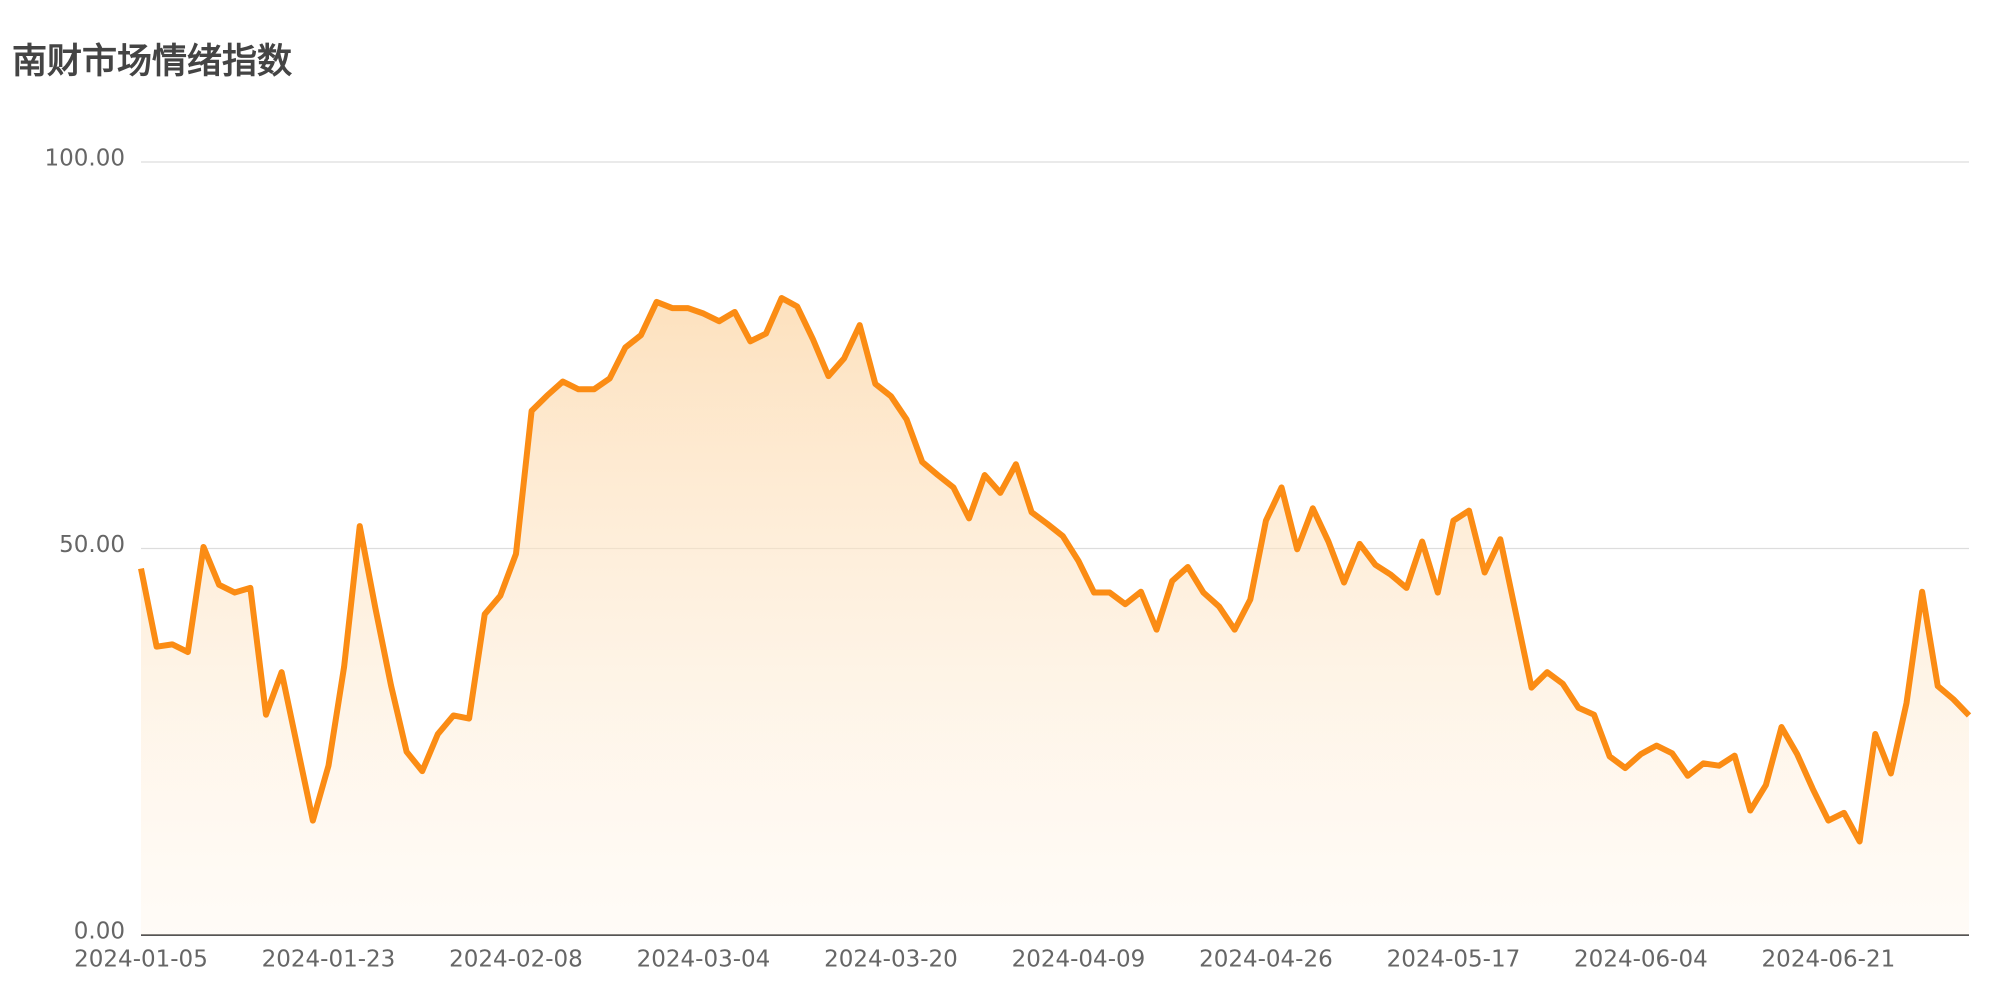 The image size is (2000, 1000). Describe the element at coordinates (1641, 960) in the screenshot. I see `x-tick-label: 2024-06-04` at that location.